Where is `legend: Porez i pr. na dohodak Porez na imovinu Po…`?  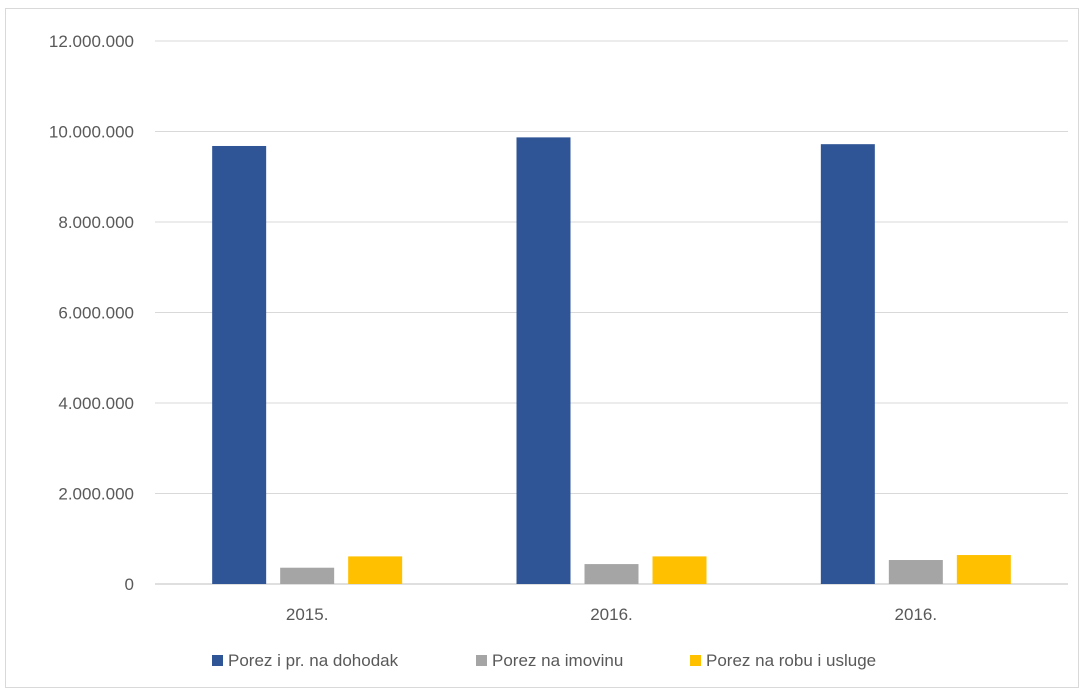 legend: Porez i pr. na dohodak Porez na imovinu Po… is located at coordinates (544, 660).